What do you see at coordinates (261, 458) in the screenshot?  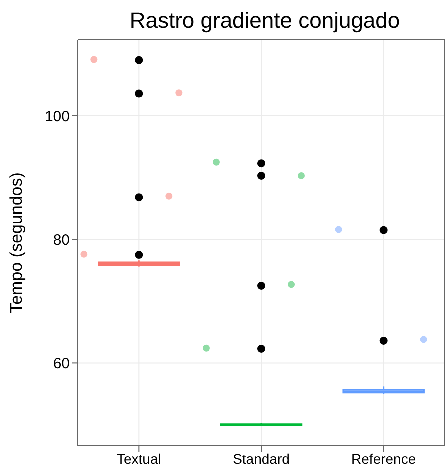 I see `x-tick-label: Standard` at bounding box center [261, 458].